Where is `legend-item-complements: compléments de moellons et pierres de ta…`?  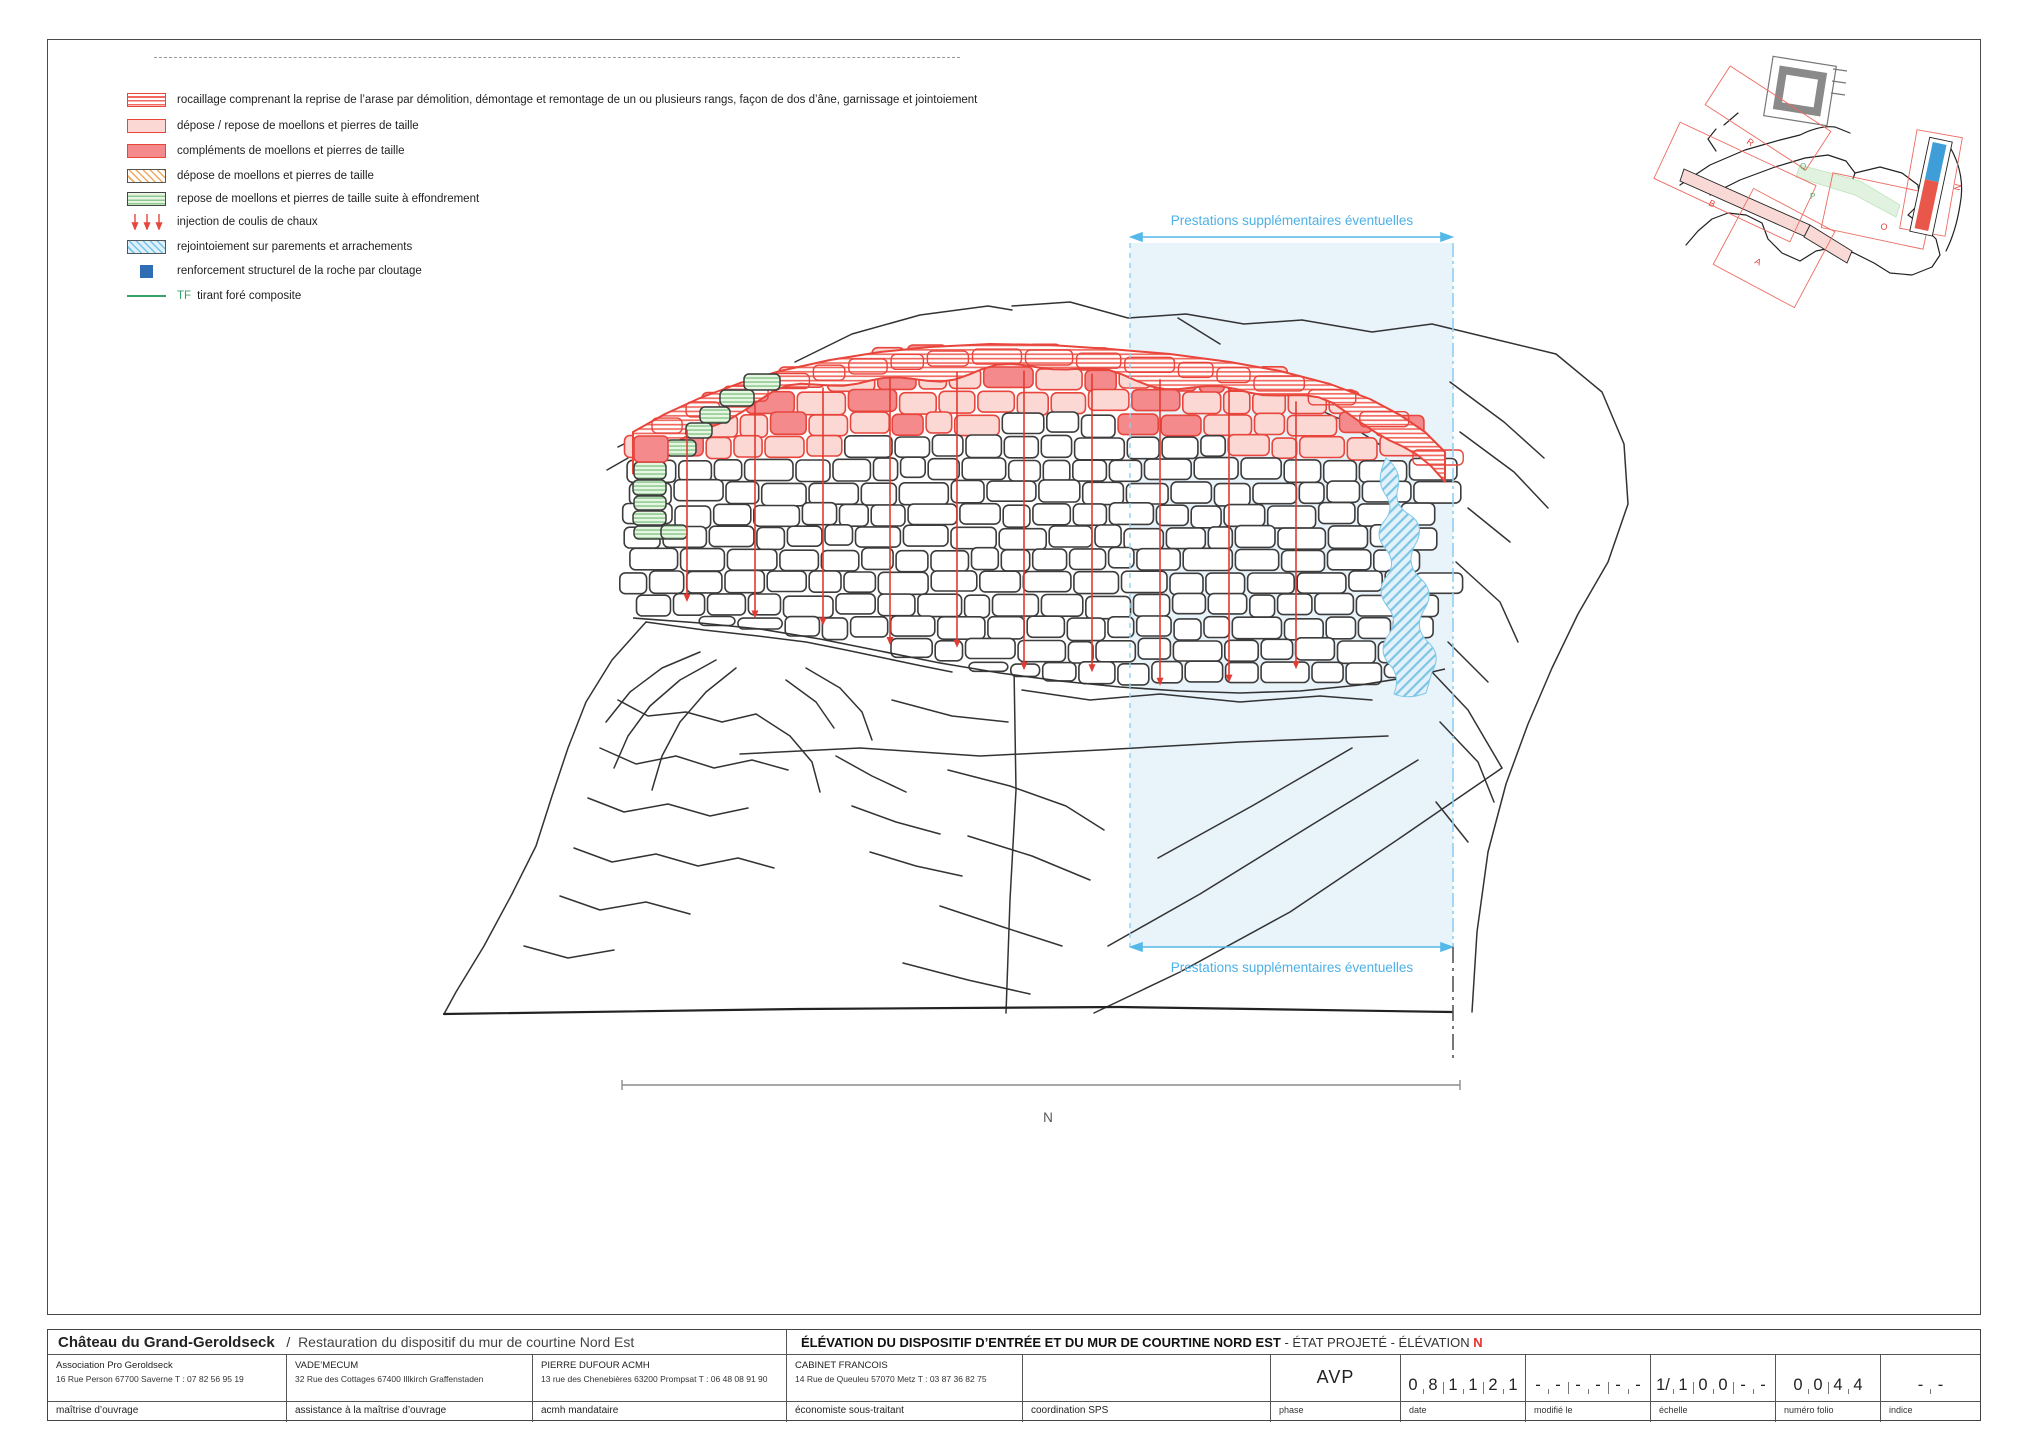 legend-item-complements: compléments de moellons et pierres de ta… is located at coordinates (266, 151).